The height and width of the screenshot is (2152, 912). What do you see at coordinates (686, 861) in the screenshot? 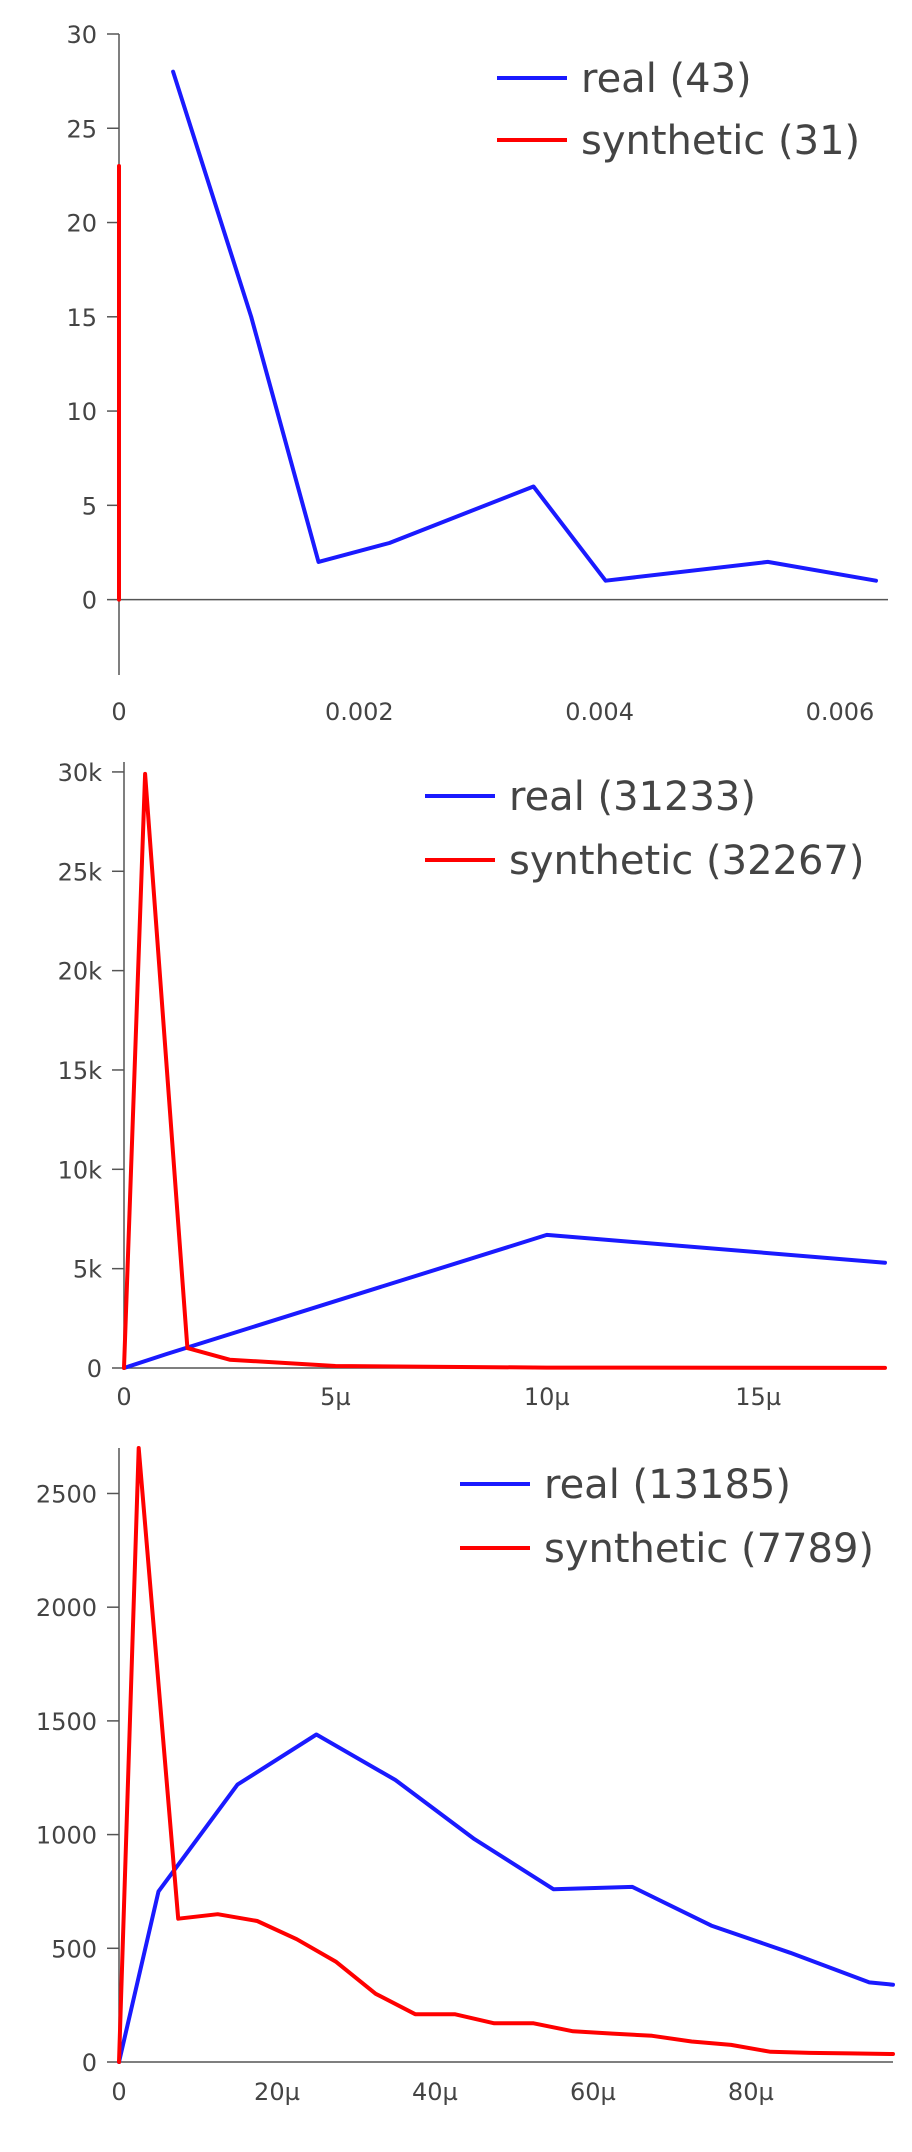
I see `legend-label: synthetic (32267)` at bounding box center [686, 861].